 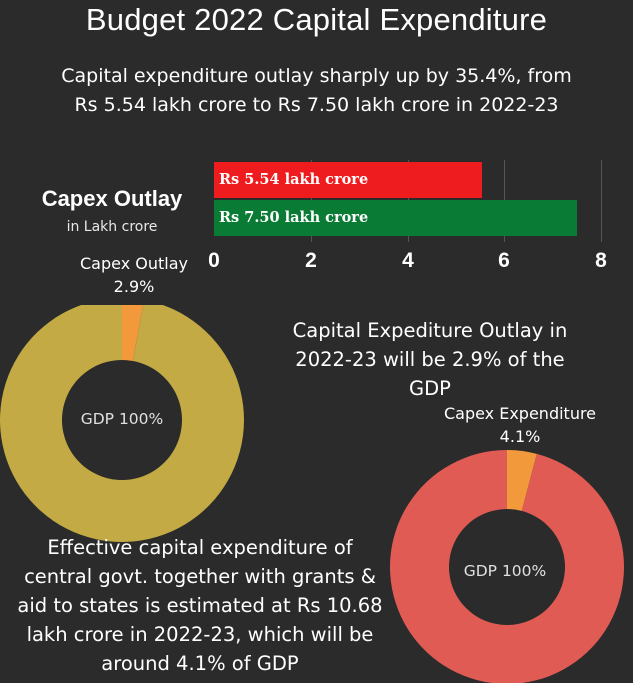 What do you see at coordinates (408, 260) in the screenshot?
I see `x-tick-label: 4` at bounding box center [408, 260].